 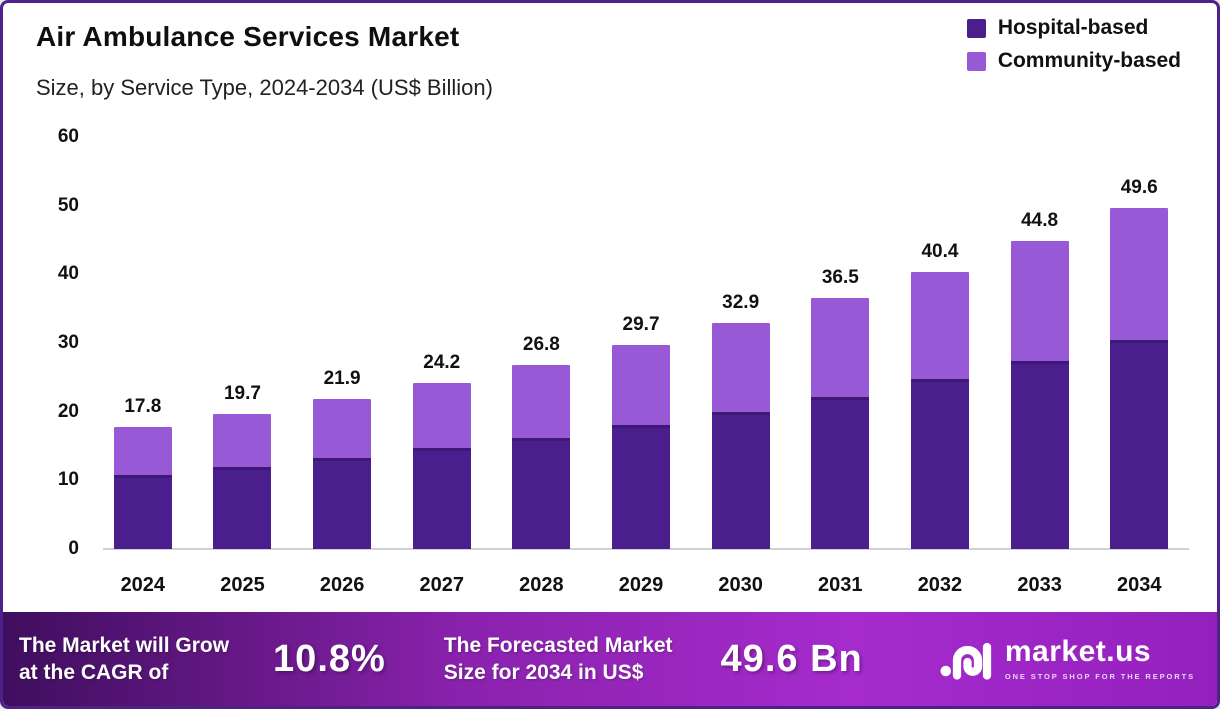 What do you see at coordinates (1078, 651) in the screenshot?
I see `brand-name: market.us` at bounding box center [1078, 651].